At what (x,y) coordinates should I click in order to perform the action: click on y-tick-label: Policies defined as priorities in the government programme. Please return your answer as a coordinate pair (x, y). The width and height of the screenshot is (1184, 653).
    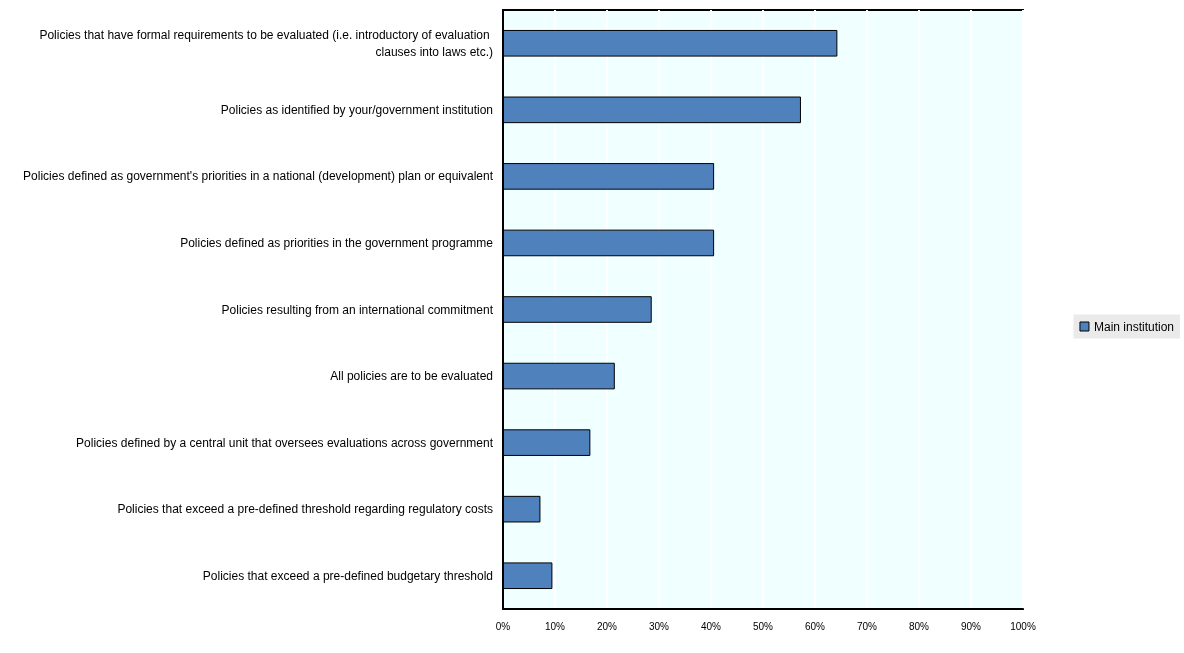
    Looking at the image, I should click on (337, 242).